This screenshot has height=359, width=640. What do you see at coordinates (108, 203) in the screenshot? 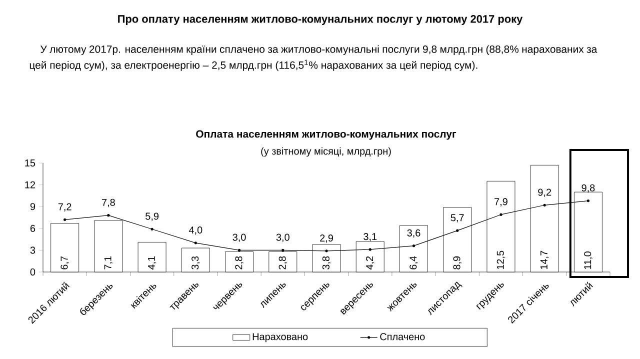
I see `data-label: 7,8` at bounding box center [108, 203].